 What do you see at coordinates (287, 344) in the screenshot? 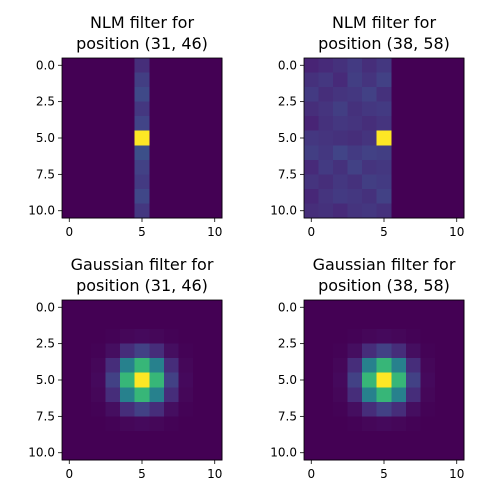
I see `y-tick-label: 2.5` at bounding box center [287, 344].